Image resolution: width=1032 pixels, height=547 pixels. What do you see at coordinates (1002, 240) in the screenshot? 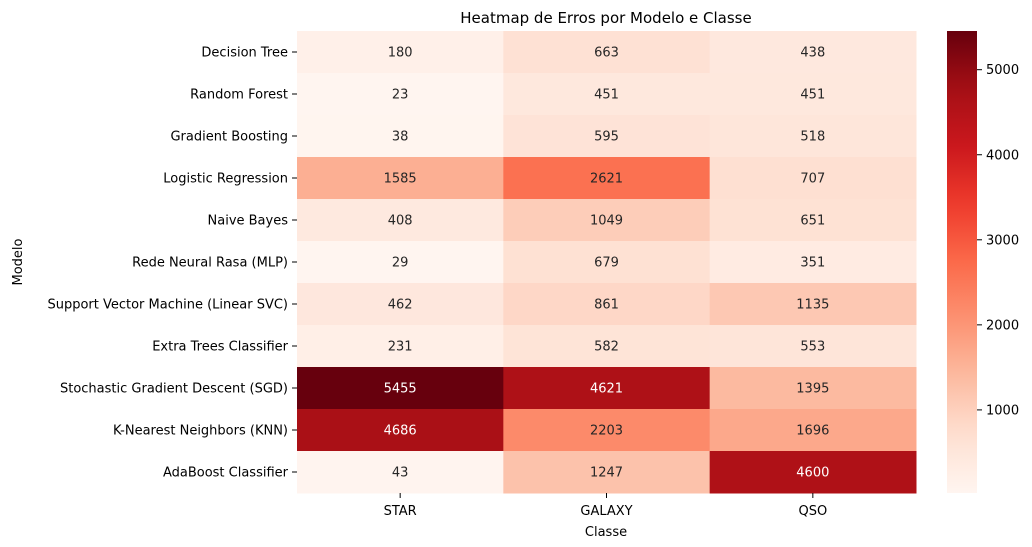
I see `colorbar-tick-label: 3000` at bounding box center [1002, 240].